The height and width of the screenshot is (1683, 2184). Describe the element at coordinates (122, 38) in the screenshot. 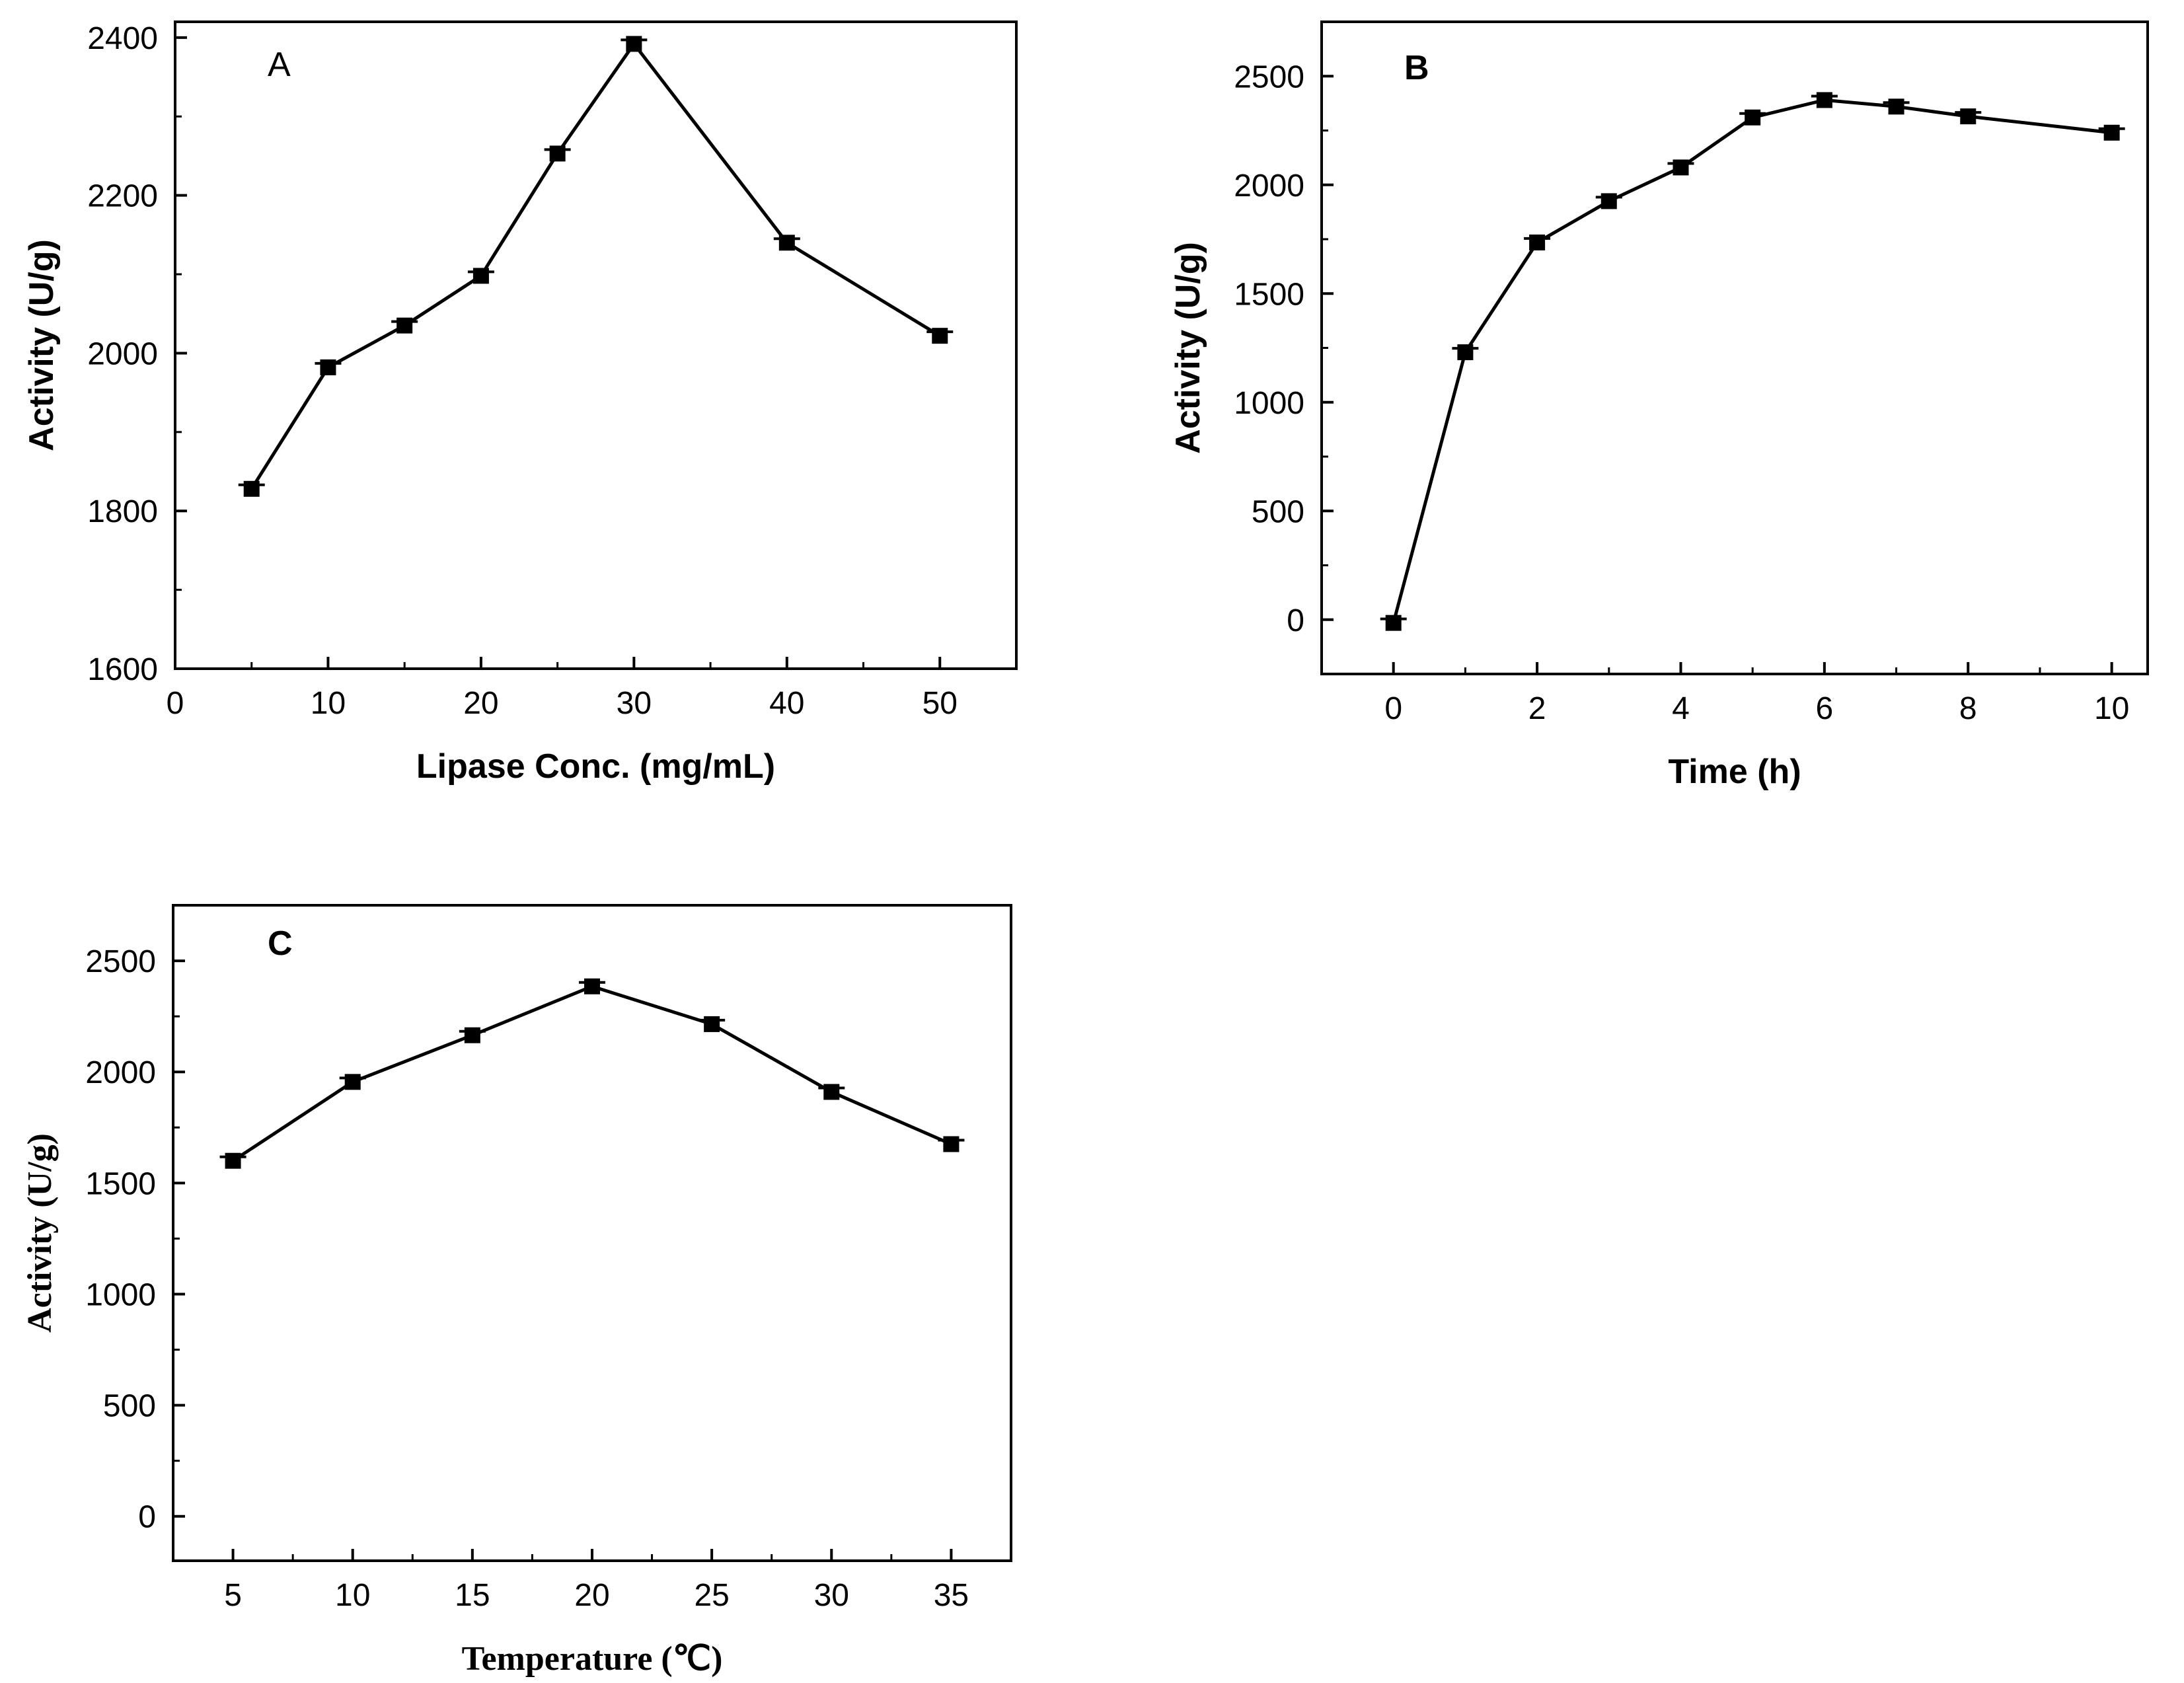

I see `y-tick-label: 2400` at that location.